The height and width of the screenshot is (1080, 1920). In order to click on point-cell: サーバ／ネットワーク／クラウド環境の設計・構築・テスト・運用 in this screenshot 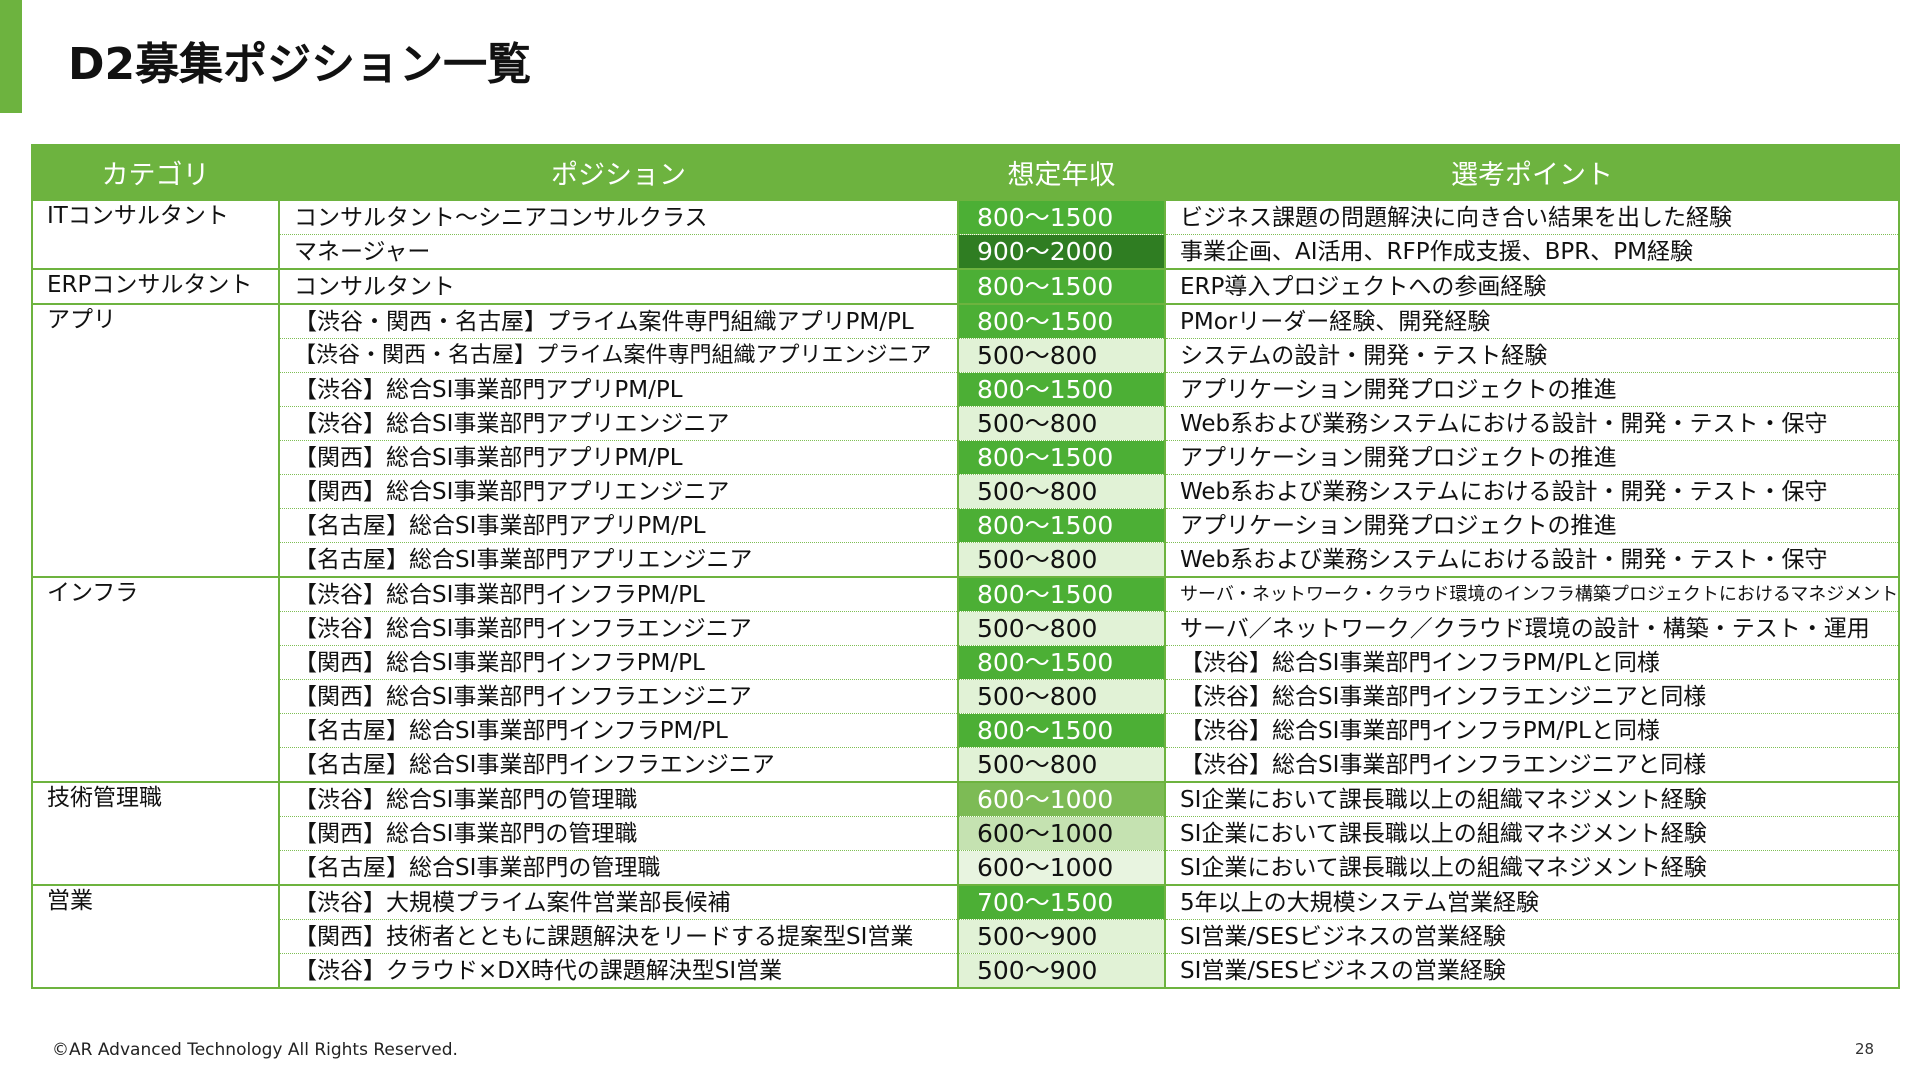, I will do `click(1532, 628)`.